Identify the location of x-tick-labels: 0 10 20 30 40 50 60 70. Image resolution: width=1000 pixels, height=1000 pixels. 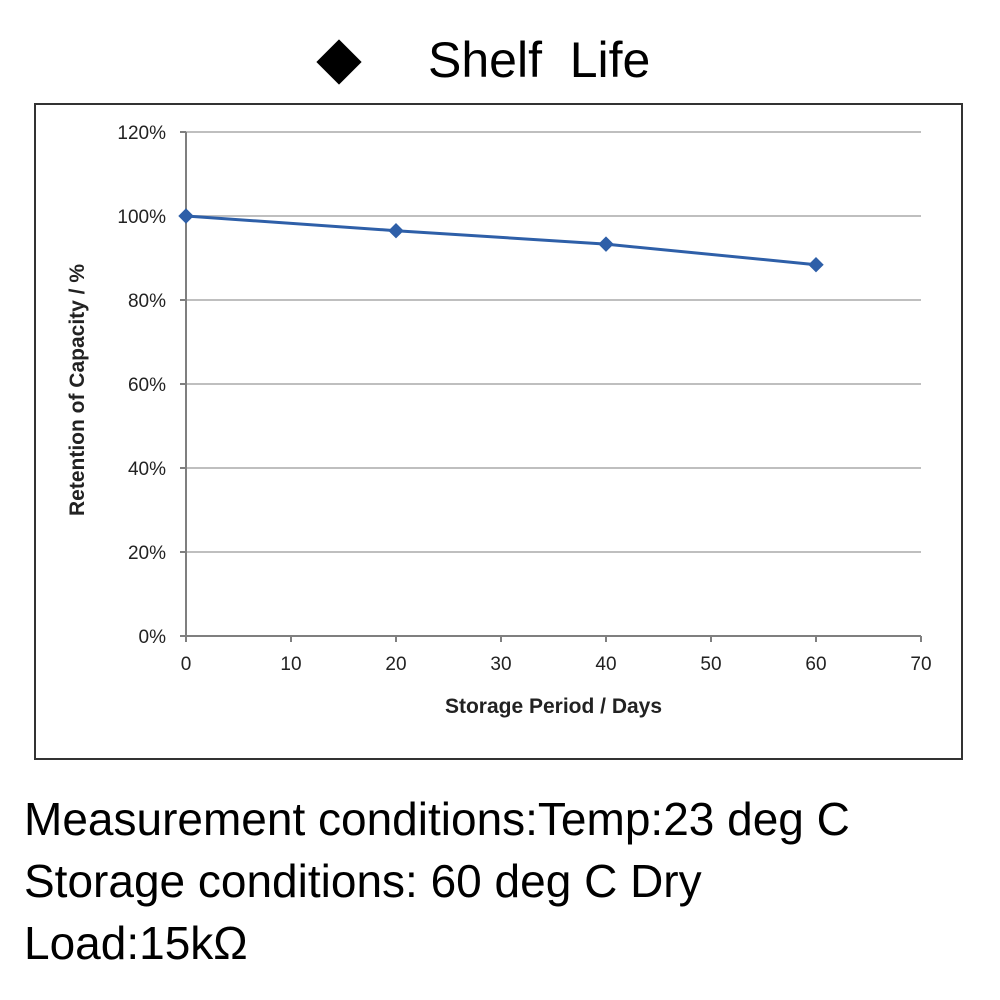
(556, 664).